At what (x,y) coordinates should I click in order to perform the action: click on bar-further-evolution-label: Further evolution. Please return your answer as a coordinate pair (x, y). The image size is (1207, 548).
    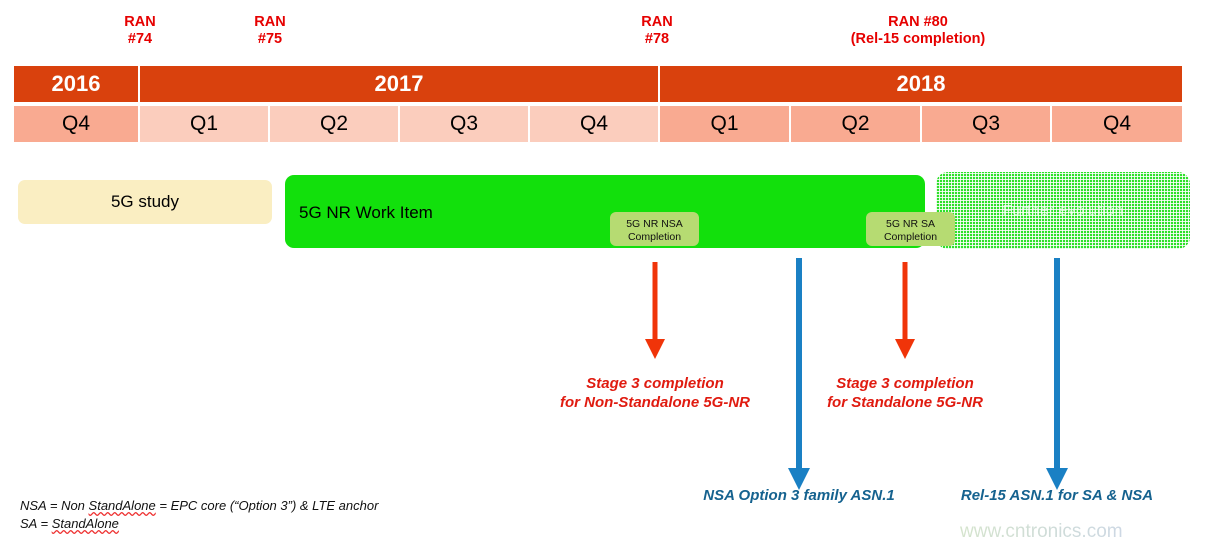
    Looking at the image, I should click on (1063, 210).